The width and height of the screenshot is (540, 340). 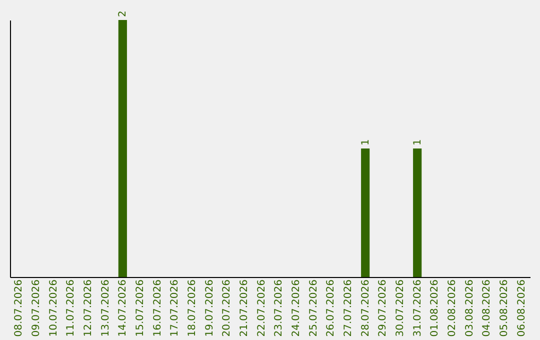 What do you see at coordinates (487, 308) in the screenshot?
I see `x-tick-label: 04.08.2026` at bounding box center [487, 308].